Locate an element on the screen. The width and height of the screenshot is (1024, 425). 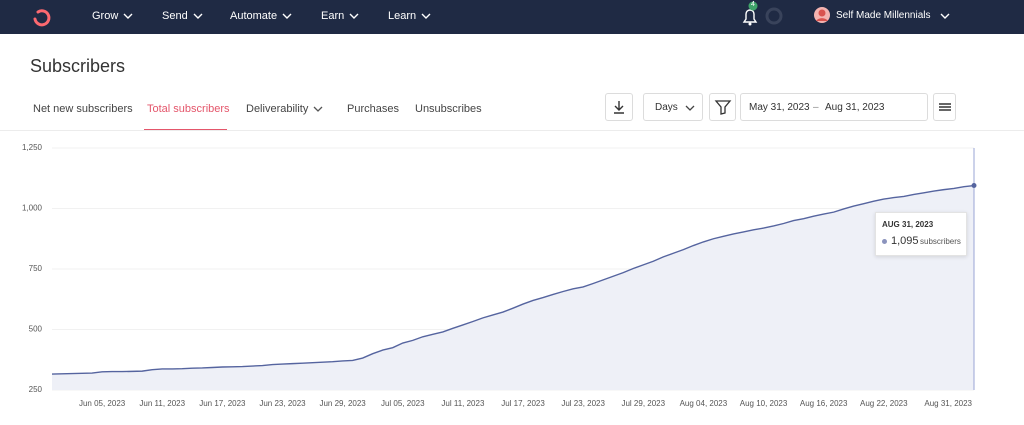
tooltip: AUG 31, 2023 1,095 subscribers is located at coordinates (921, 234).